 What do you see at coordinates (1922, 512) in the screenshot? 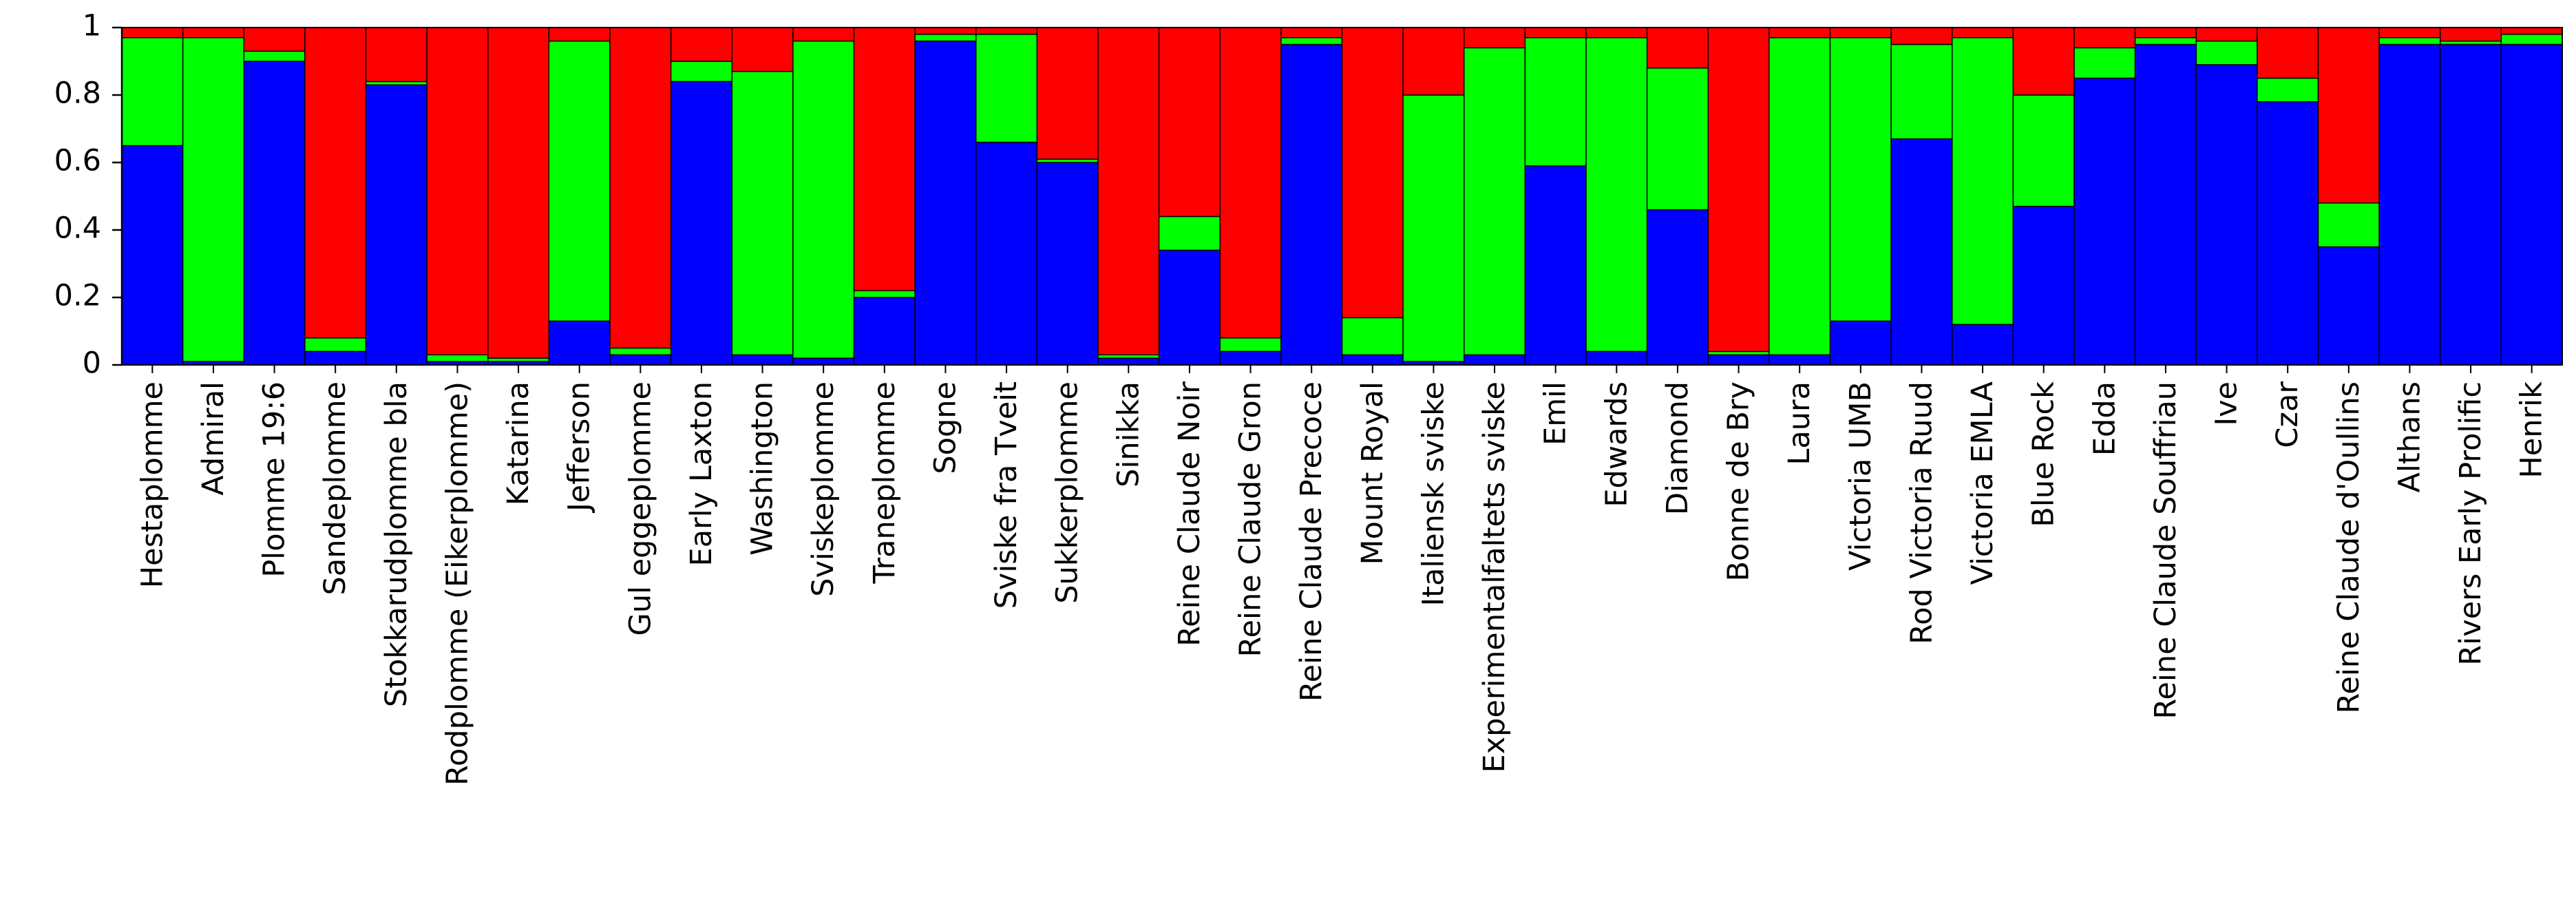
I see `category-label: Rod Victoria Ruud` at bounding box center [1922, 512].